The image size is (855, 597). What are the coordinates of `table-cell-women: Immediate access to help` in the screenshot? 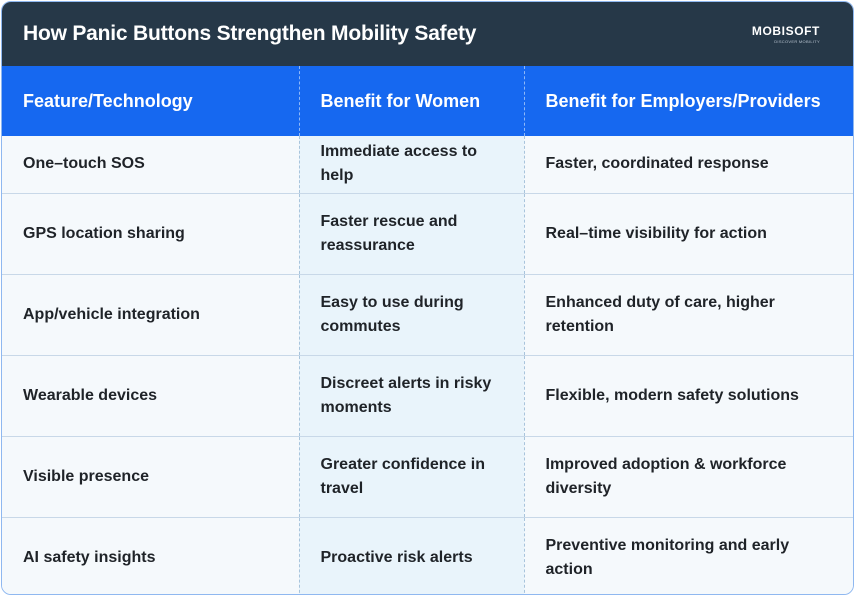 It's located at (411, 164).